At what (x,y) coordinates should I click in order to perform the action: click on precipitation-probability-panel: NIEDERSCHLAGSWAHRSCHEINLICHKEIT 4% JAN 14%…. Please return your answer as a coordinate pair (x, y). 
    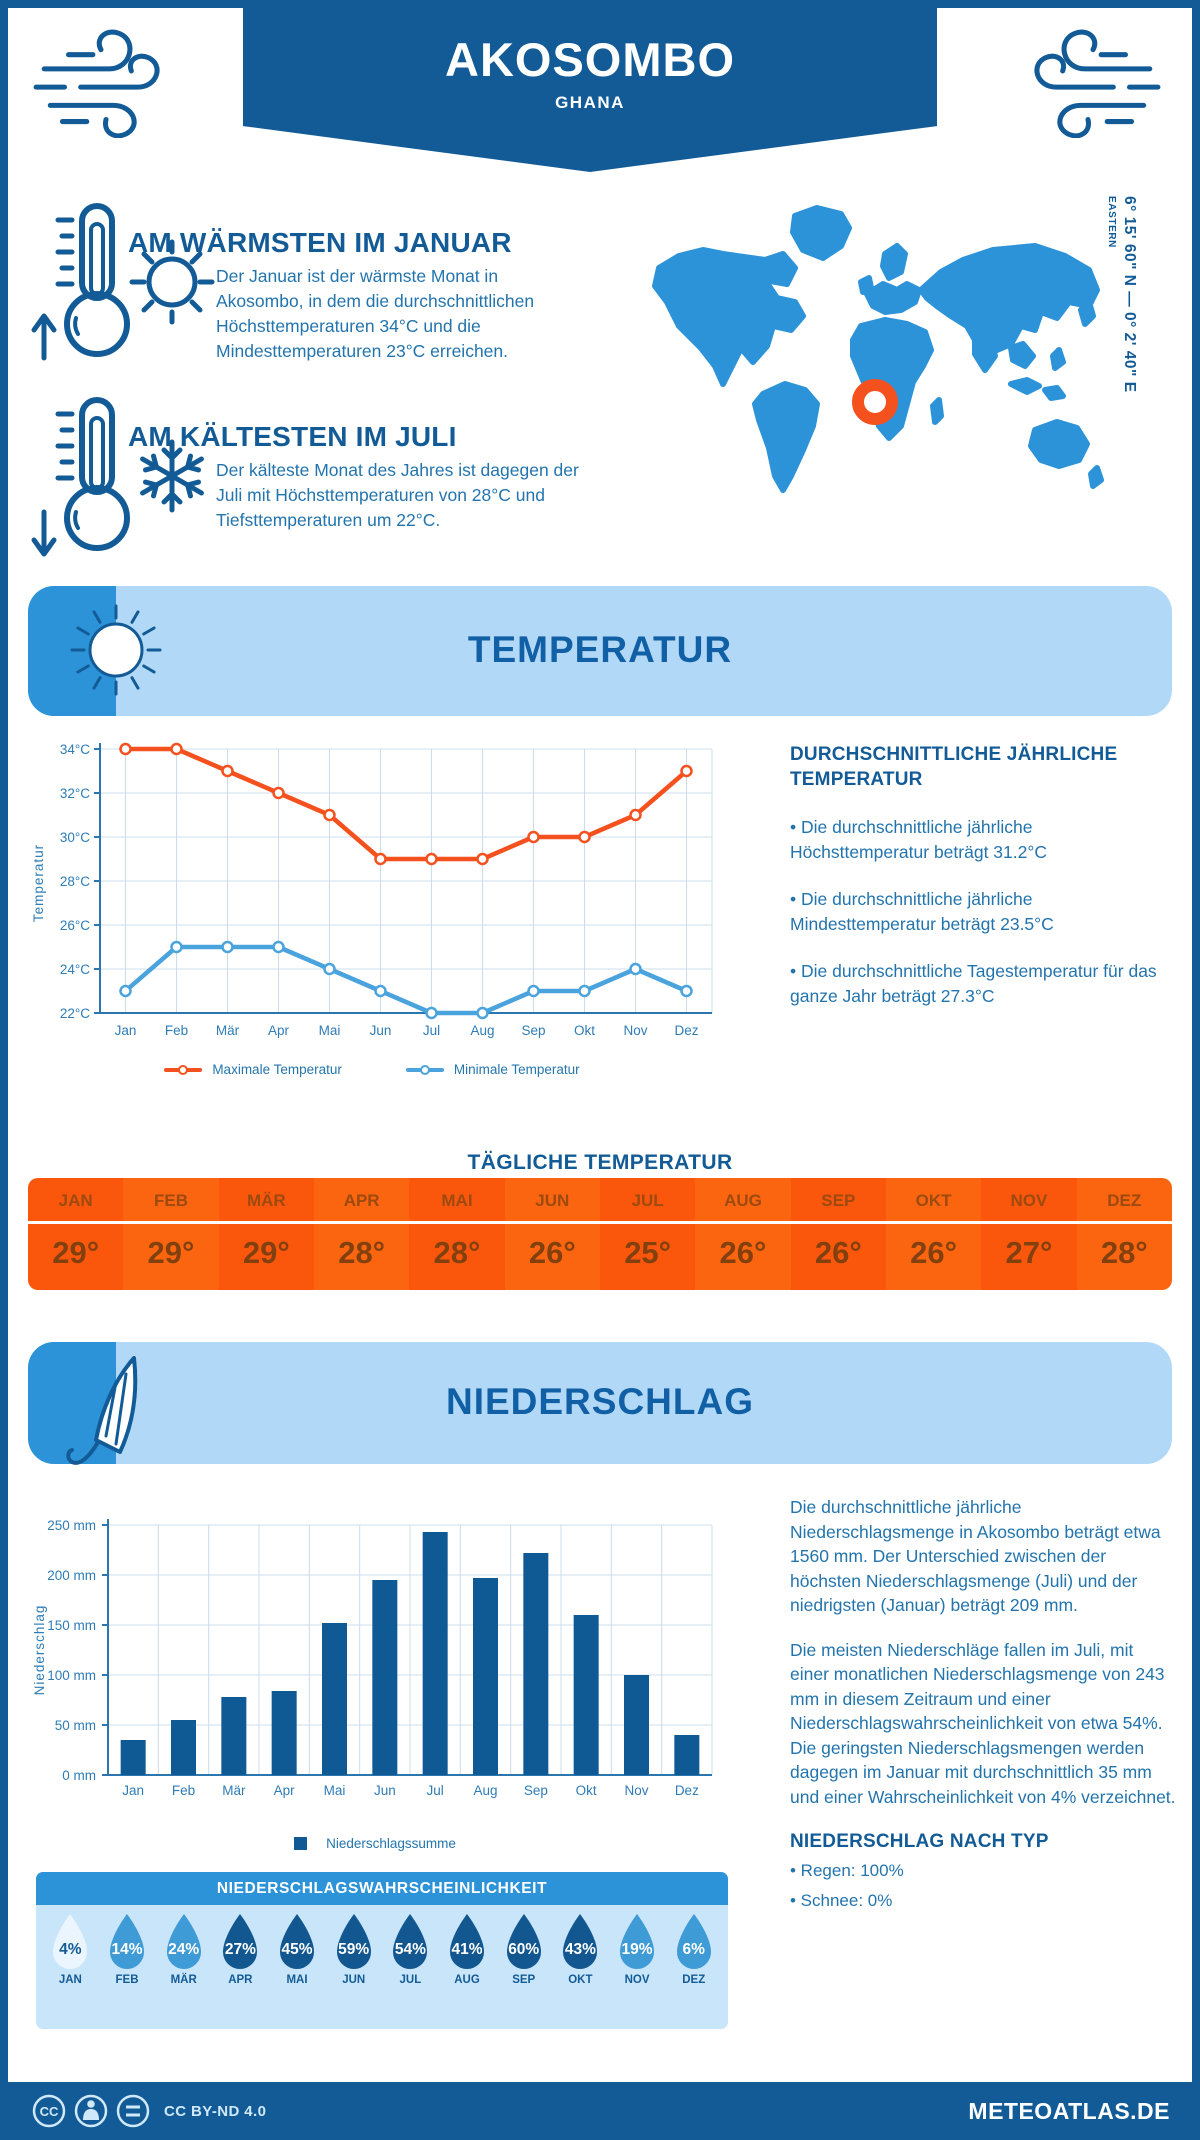
    Looking at the image, I should click on (382, 1950).